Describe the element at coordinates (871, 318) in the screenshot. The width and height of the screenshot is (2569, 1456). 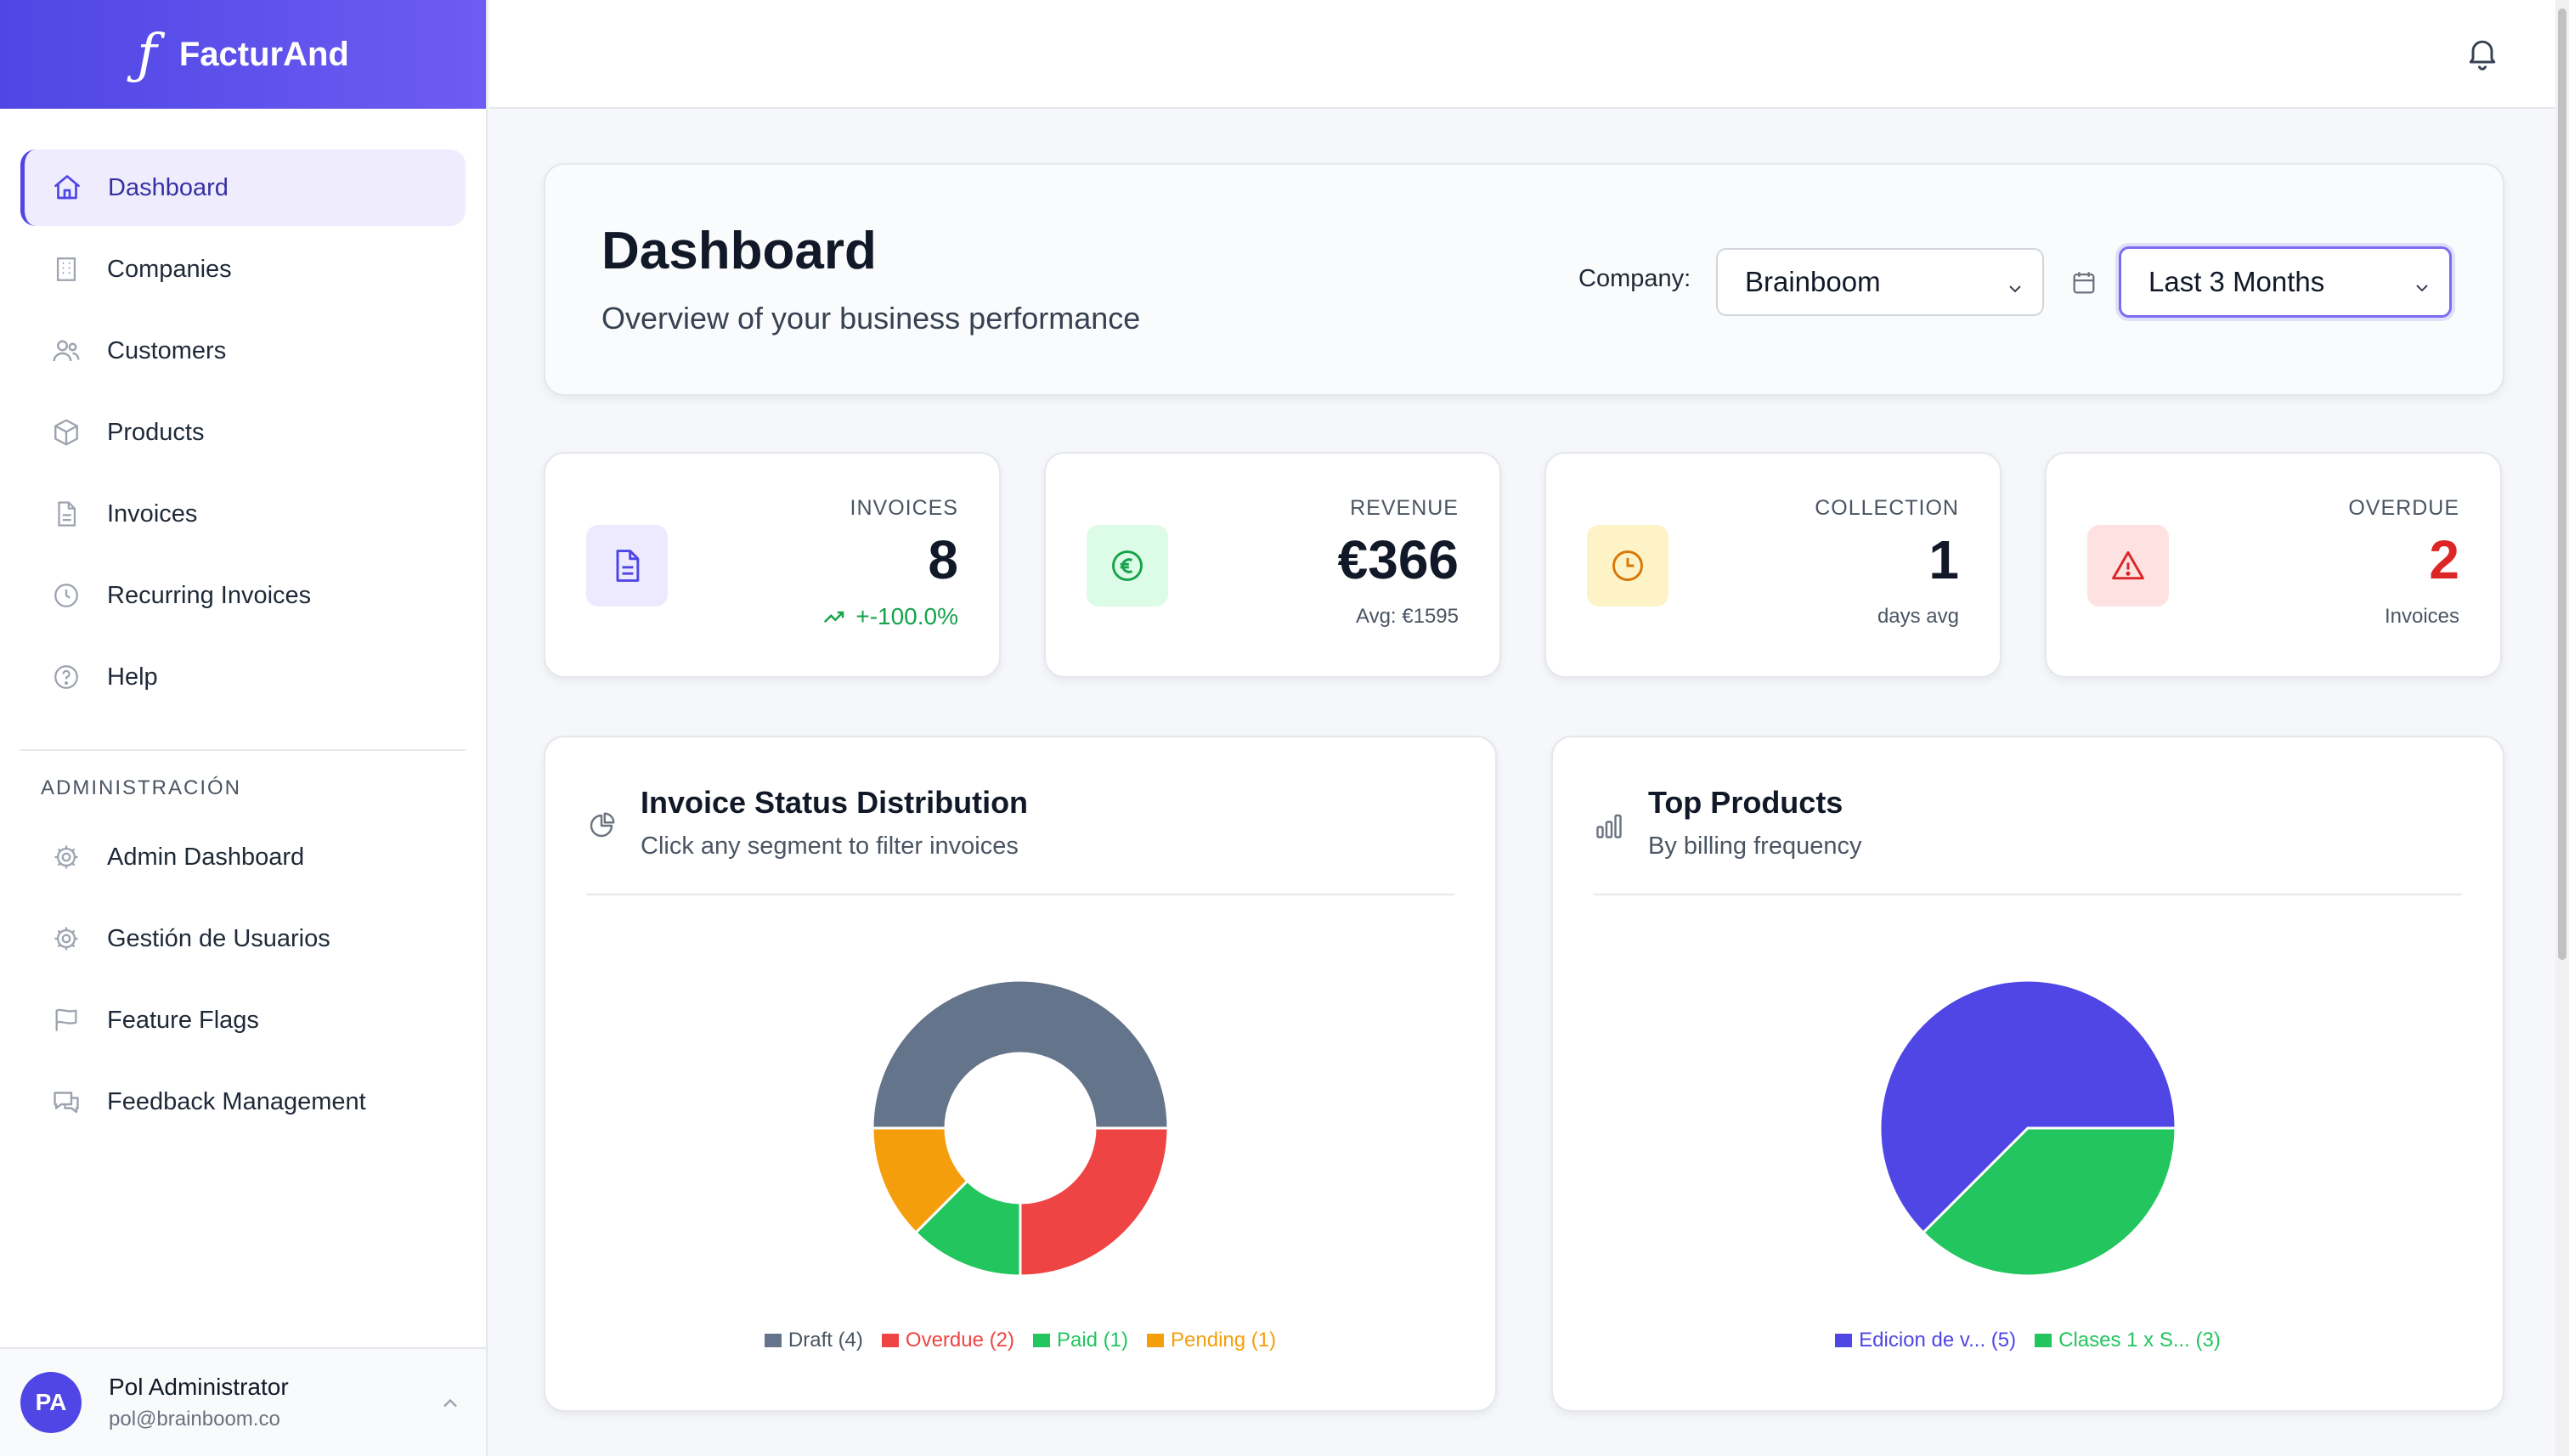
I see `page-subtitle: Overview of your business performance` at that location.